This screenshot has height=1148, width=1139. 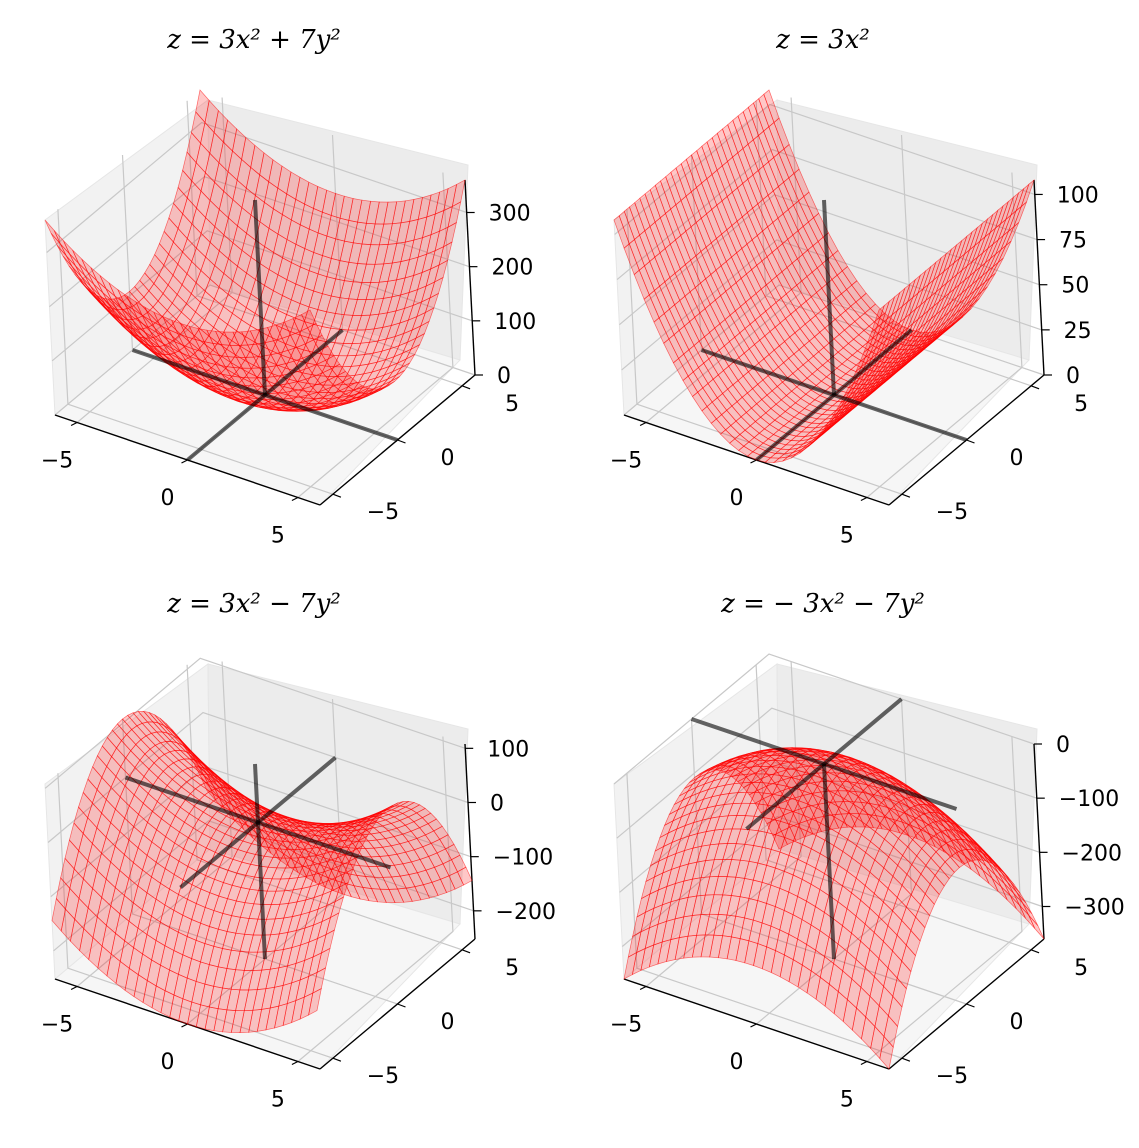 I want to click on subplot-title: z = 3x² − 7y², so click(x=253, y=604).